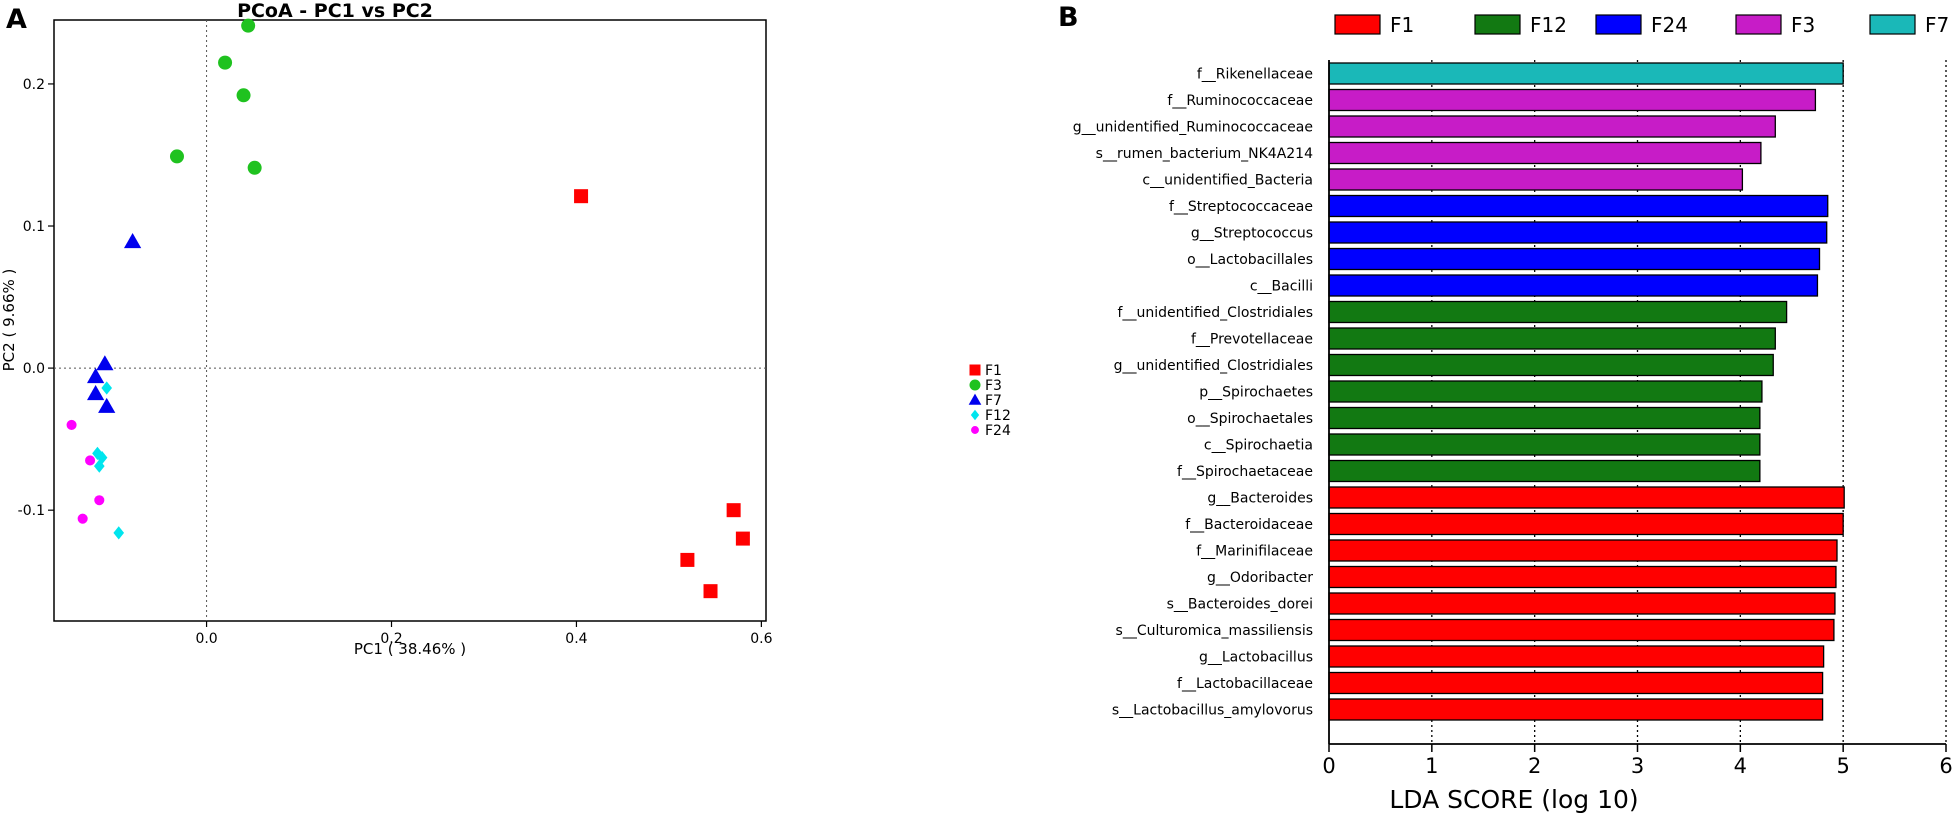  What do you see at coordinates (1249, 525) in the screenshot?
I see `lda-bar-label: f__Bacteroidaceae` at bounding box center [1249, 525].